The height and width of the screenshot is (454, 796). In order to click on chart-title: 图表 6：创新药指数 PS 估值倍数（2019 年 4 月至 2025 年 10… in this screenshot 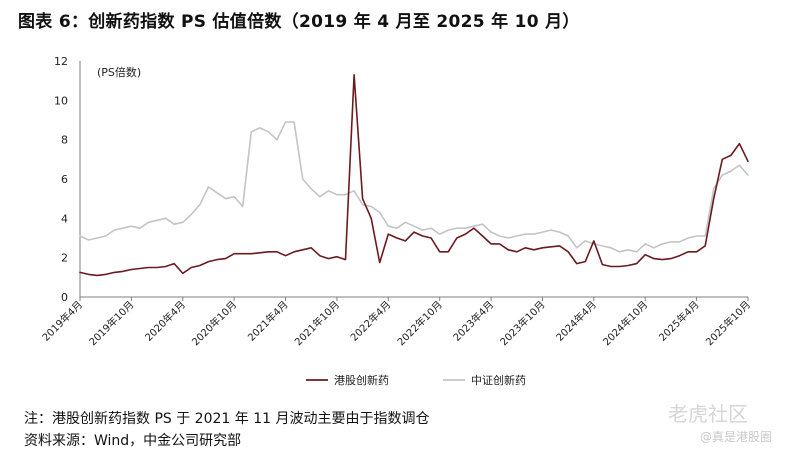, I will do `click(299, 22)`.